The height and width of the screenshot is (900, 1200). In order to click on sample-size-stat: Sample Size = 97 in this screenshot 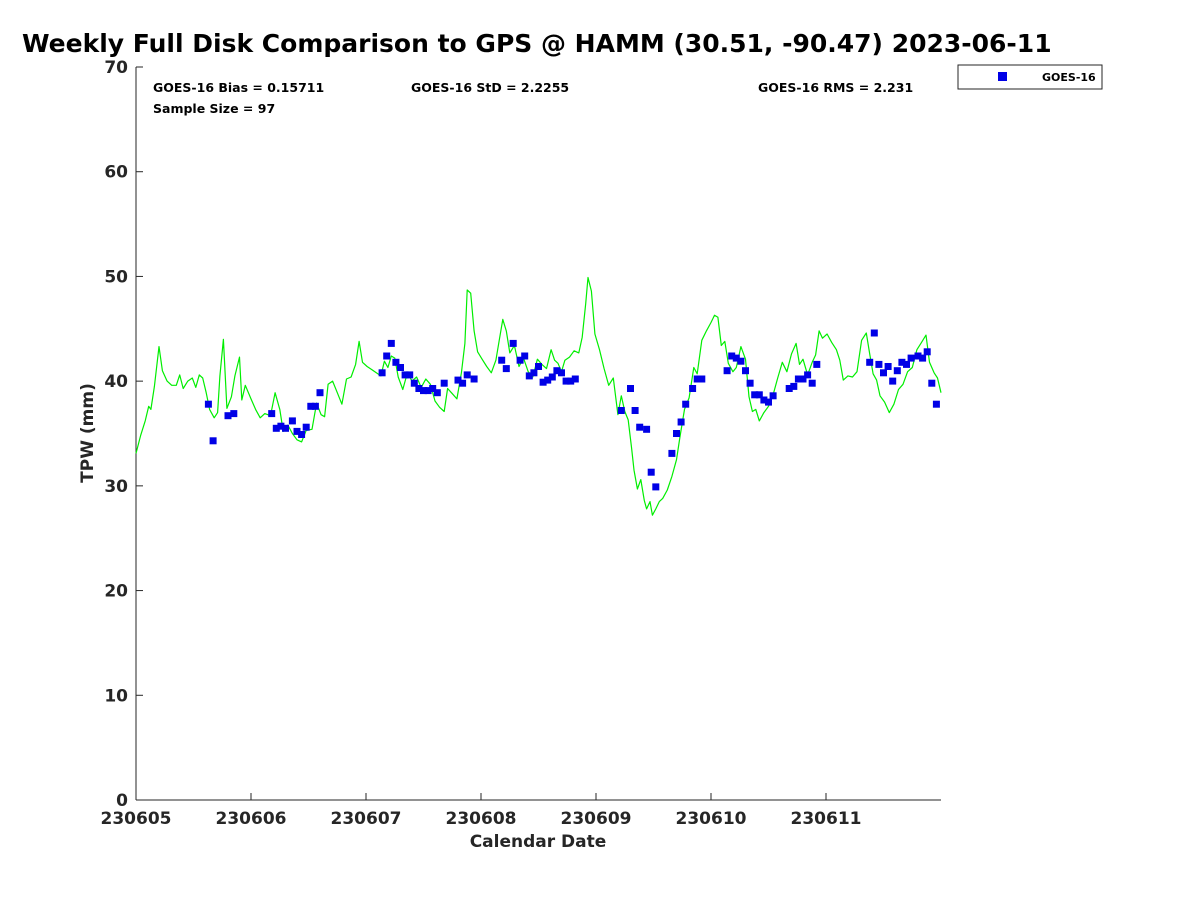, I will do `click(214, 108)`.